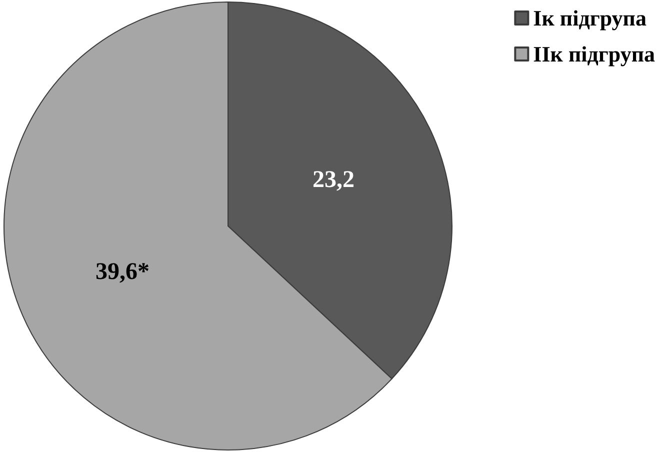 The image size is (664, 452). I want to click on data-label: 23,2, so click(333, 180).